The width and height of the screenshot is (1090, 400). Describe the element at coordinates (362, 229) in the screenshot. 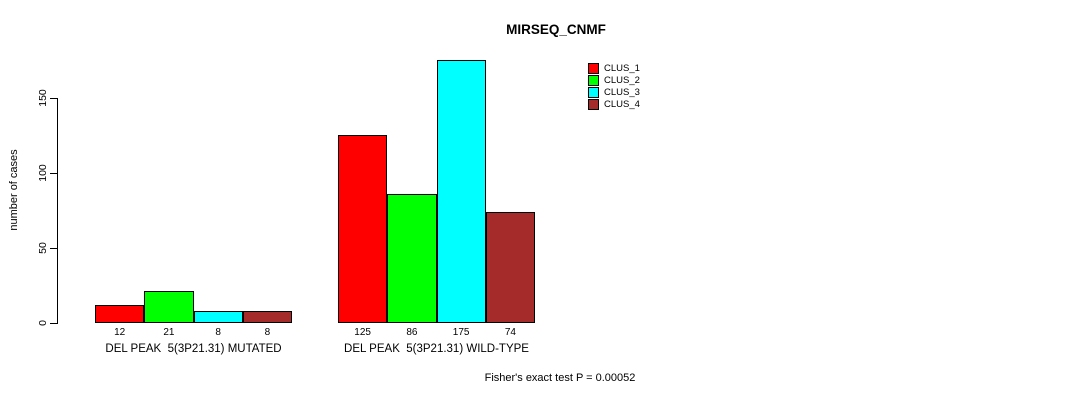

I see `bar-clus_1-group2` at that location.